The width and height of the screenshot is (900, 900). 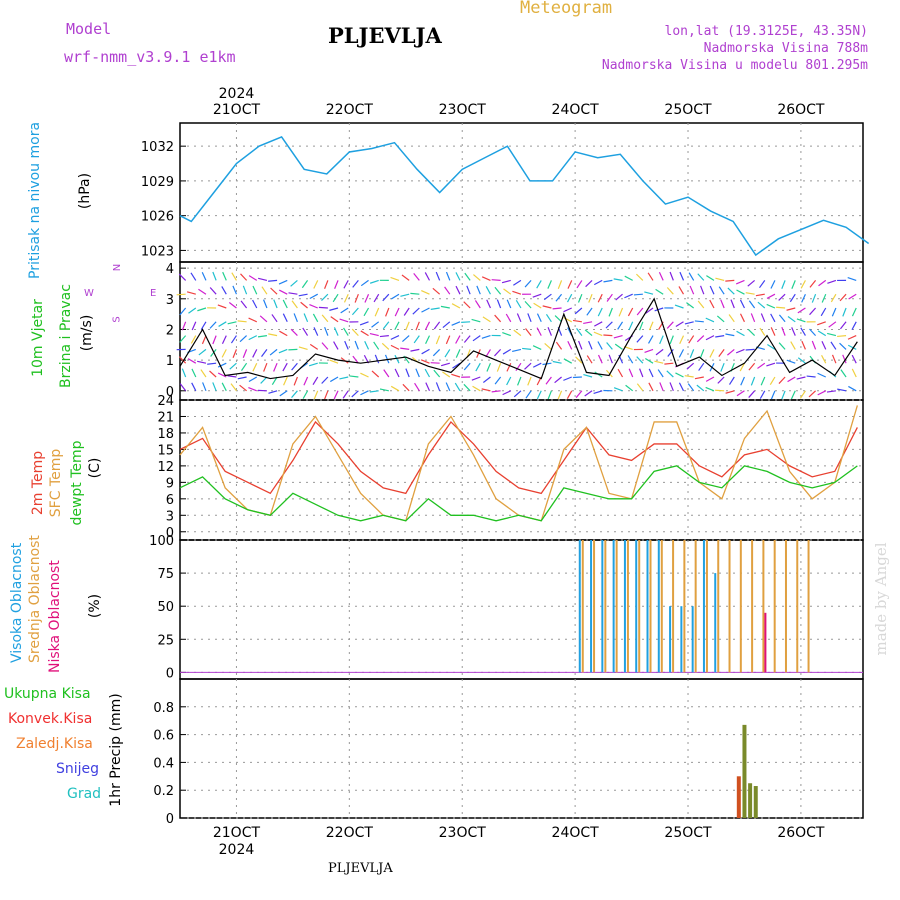 I want to click on pressure-ytick-label: 1026, so click(x=157, y=217).